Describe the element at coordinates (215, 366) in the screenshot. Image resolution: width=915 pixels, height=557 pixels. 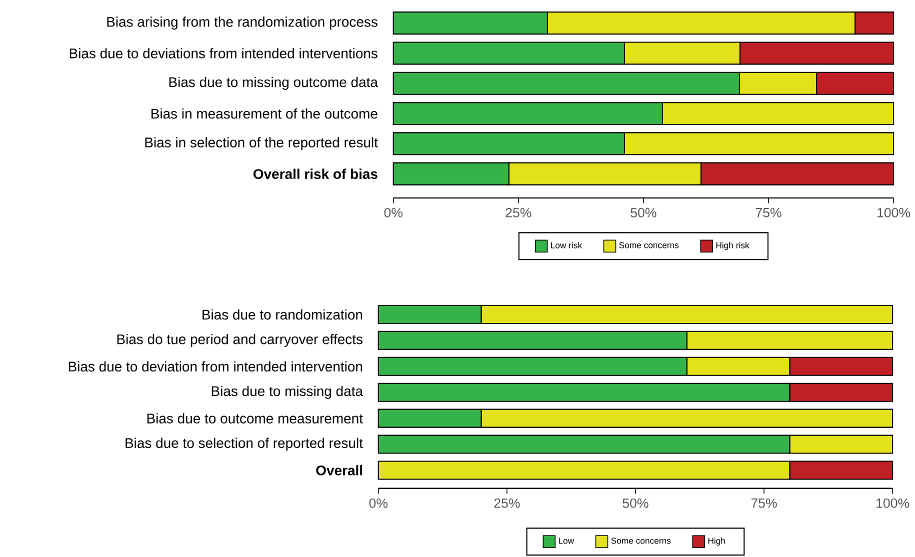
I see `y-tick-label: Bias due to deviation from intended intervention` at that location.